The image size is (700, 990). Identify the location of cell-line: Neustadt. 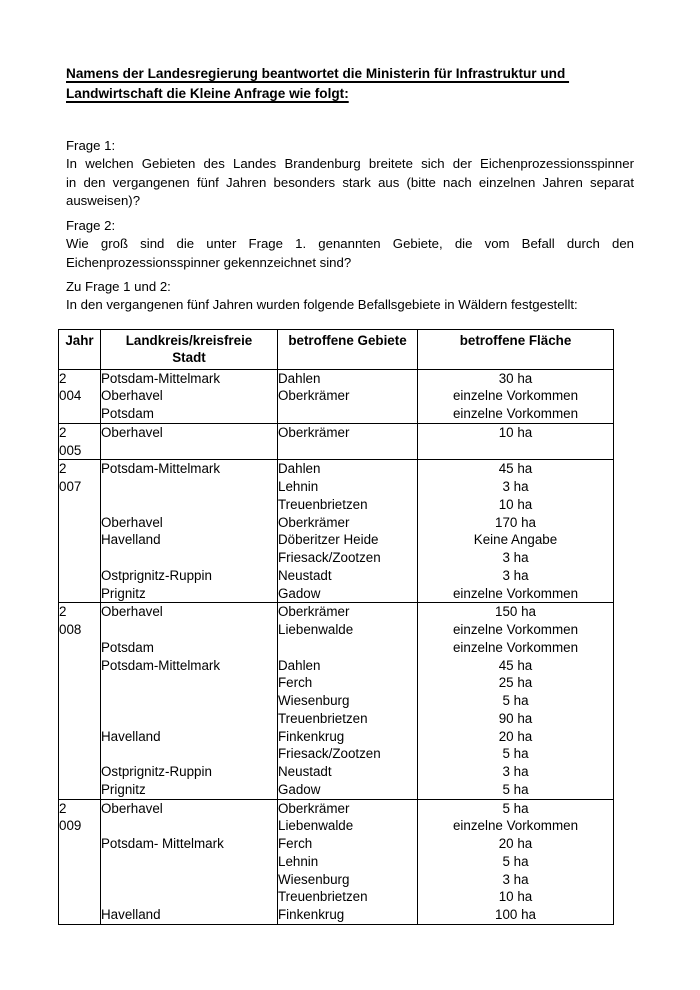
(305, 771).